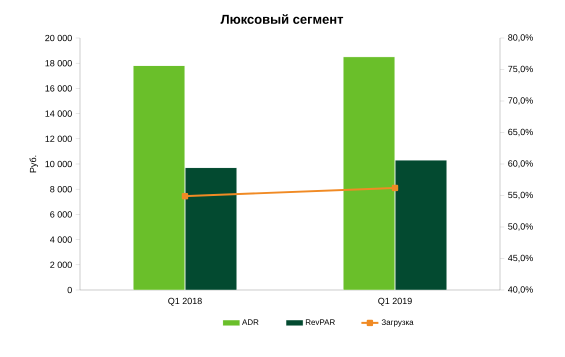 Image resolution: width=565 pixels, height=357 pixels. Describe the element at coordinates (520, 258) in the screenshot. I see `y2-tick-label: 45,0%` at that location.